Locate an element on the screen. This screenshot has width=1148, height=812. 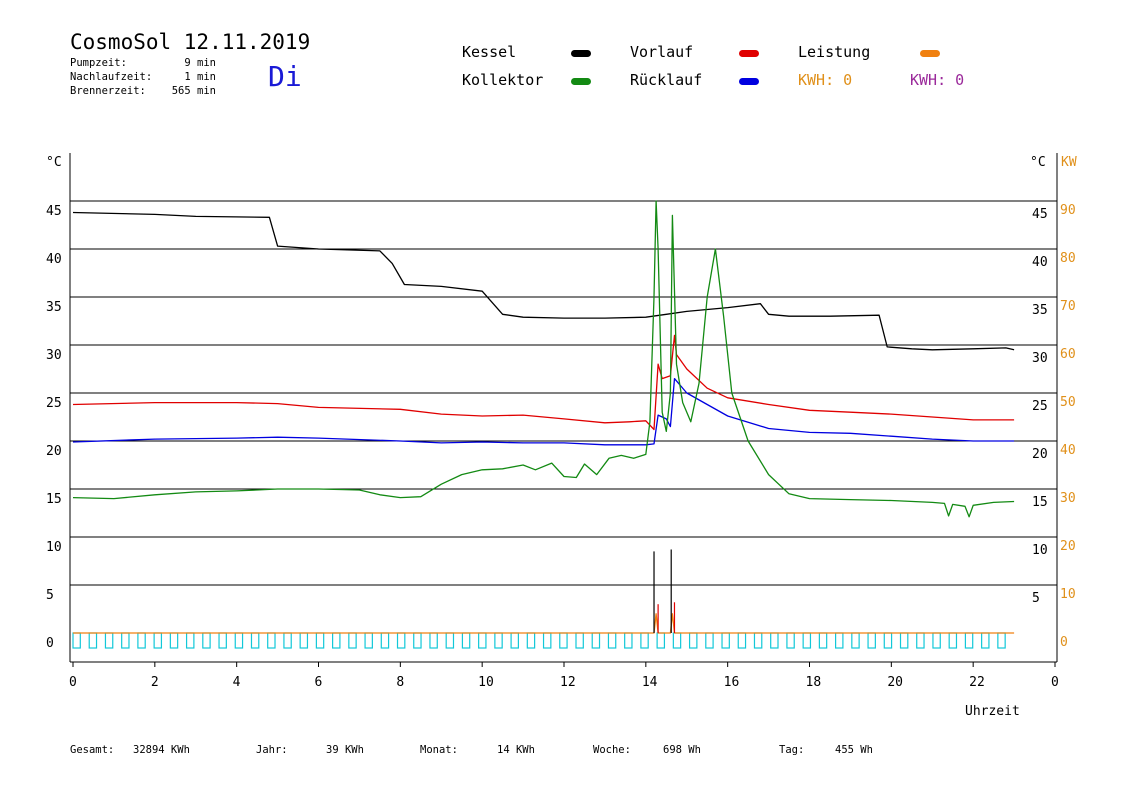
y-tick-label-right: 5 is located at coordinates (1036, 598).